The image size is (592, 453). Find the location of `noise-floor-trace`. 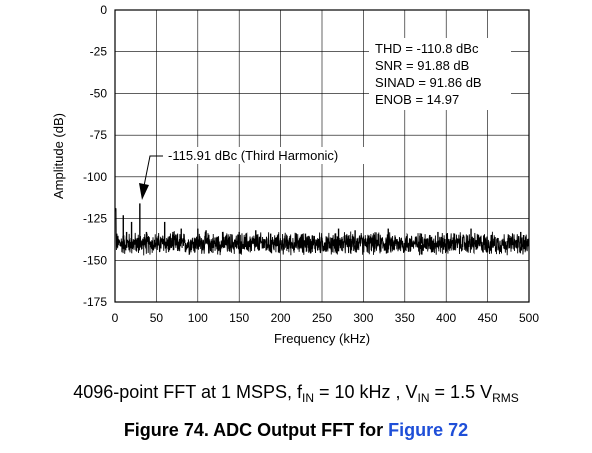

noise-floor-trace is located at coordinates (322, 231).